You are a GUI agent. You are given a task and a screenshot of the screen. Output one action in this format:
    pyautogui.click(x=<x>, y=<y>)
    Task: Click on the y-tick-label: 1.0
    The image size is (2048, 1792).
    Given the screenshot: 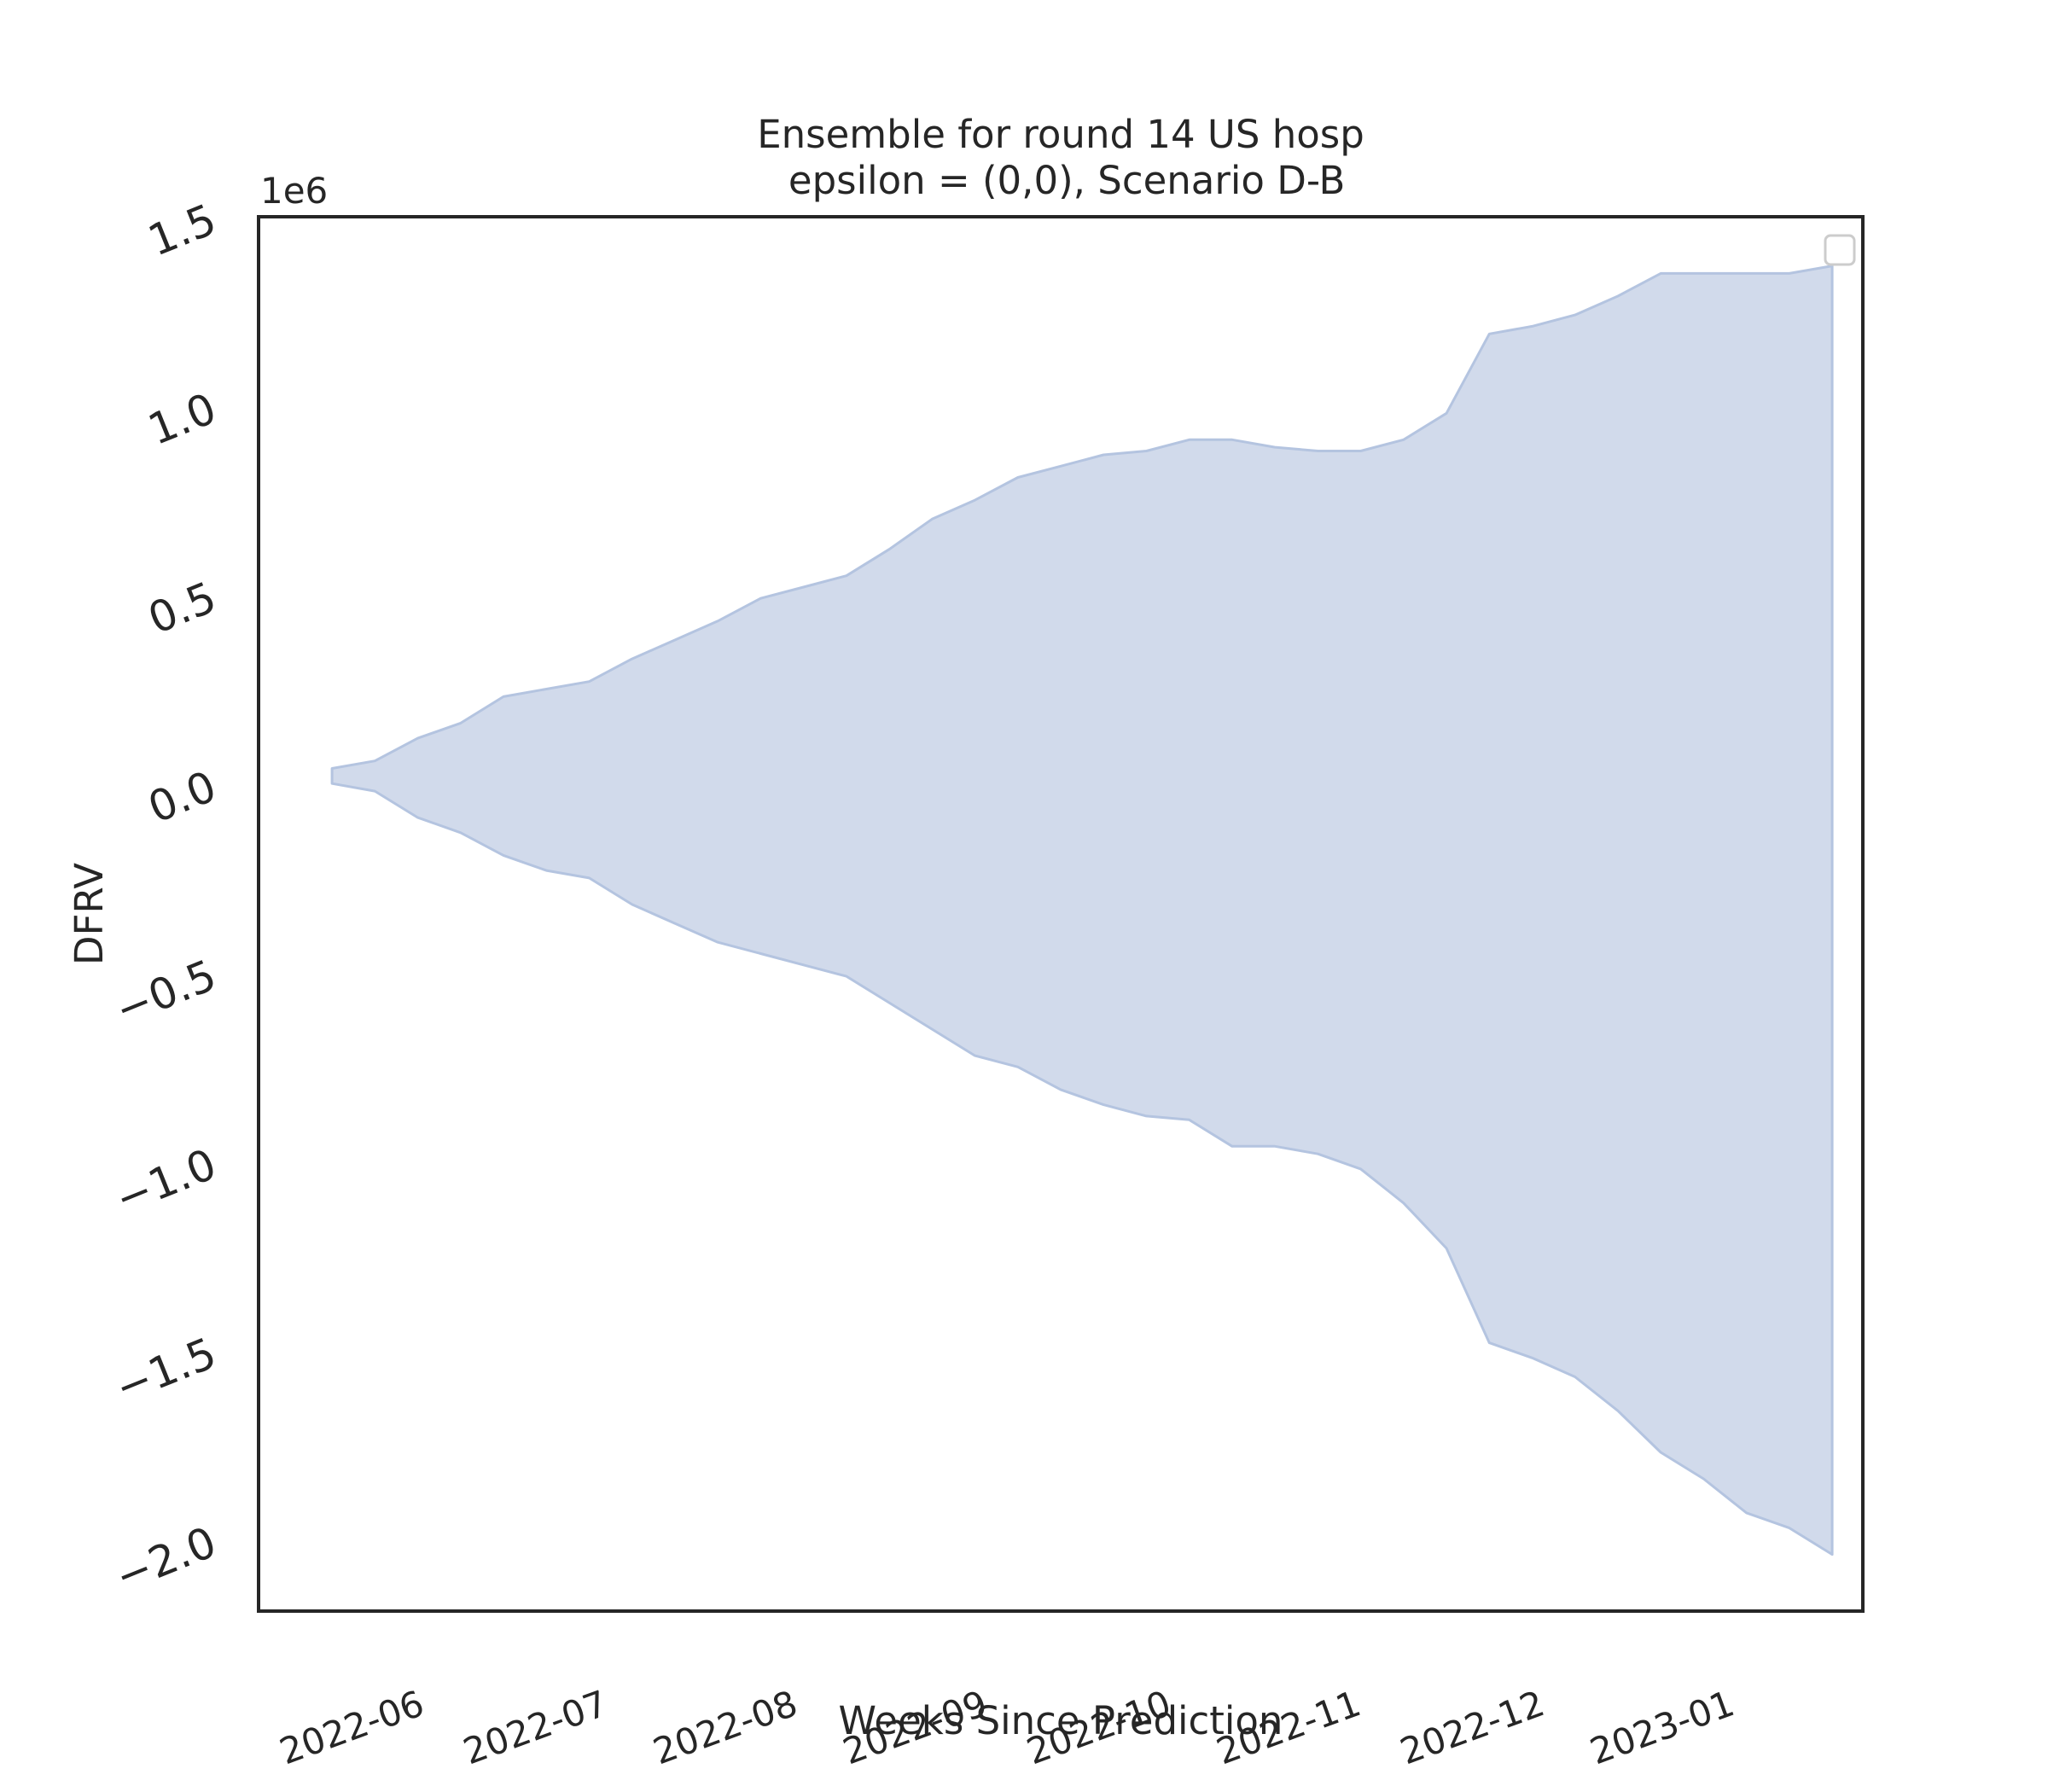 What is the action you would take?
    pyautogui.click(x=182, y=419)
    